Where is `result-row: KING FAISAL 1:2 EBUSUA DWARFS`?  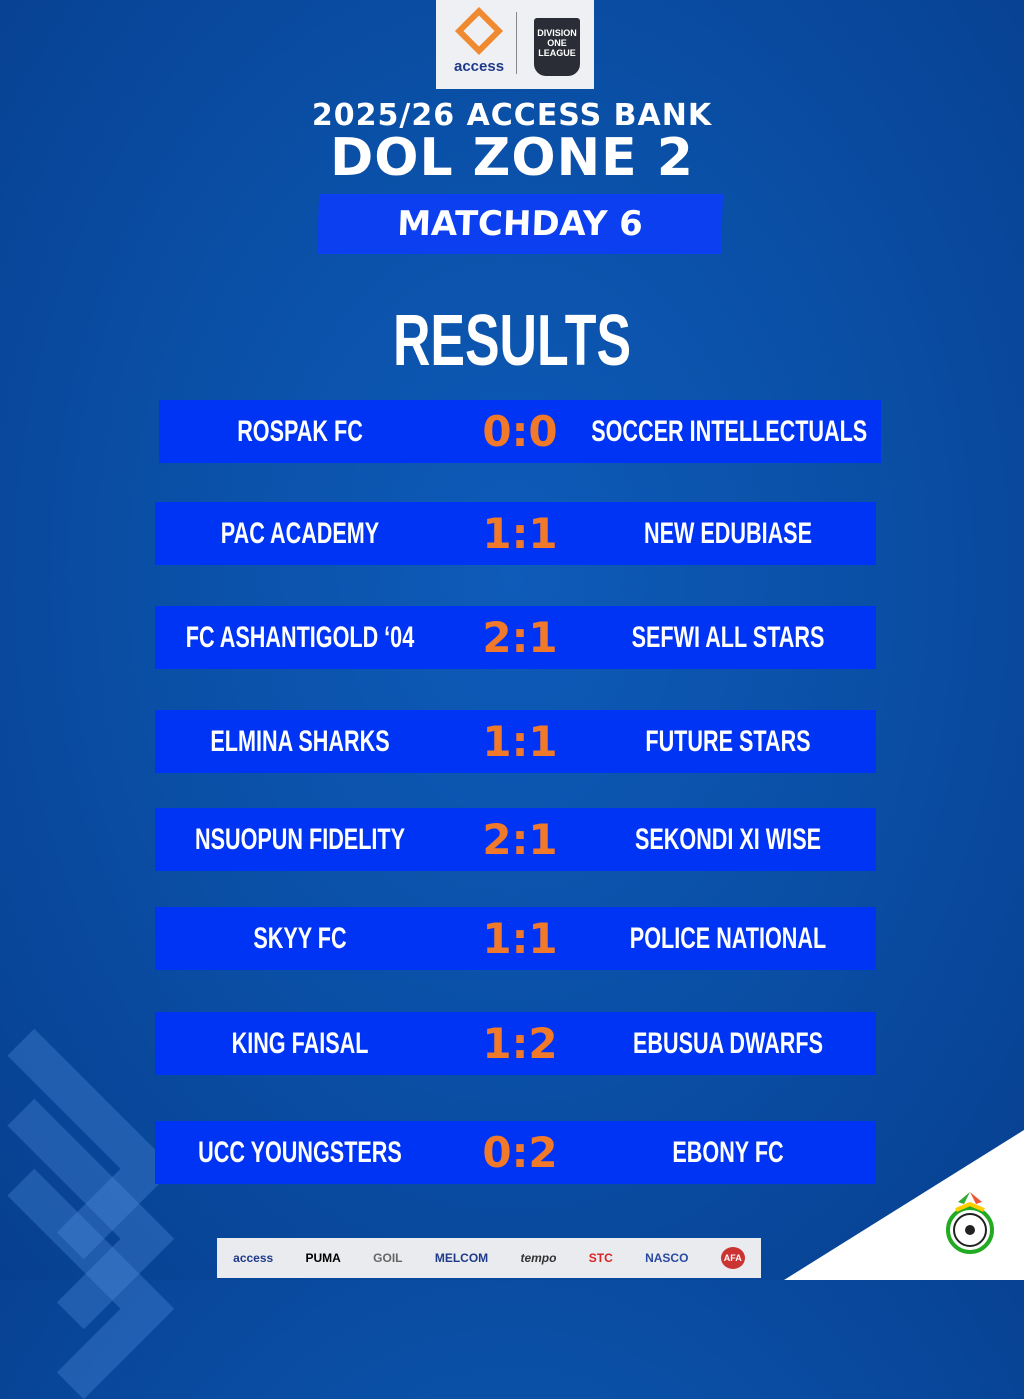
result-row: KING FAISAL 1:2 EBUSUA DWARFS is located at coordinates (515, 1043).